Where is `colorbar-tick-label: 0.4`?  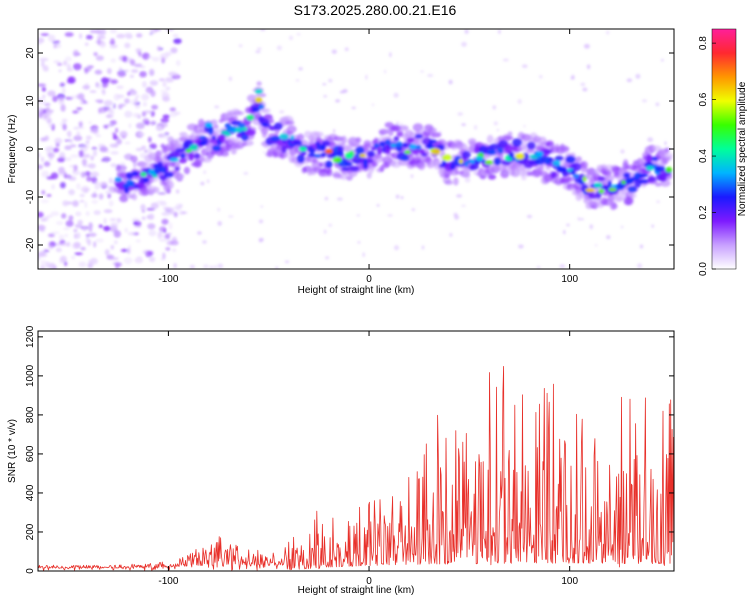 colorbar-tick-label: 0.4 is located at coordinates (703, 156).